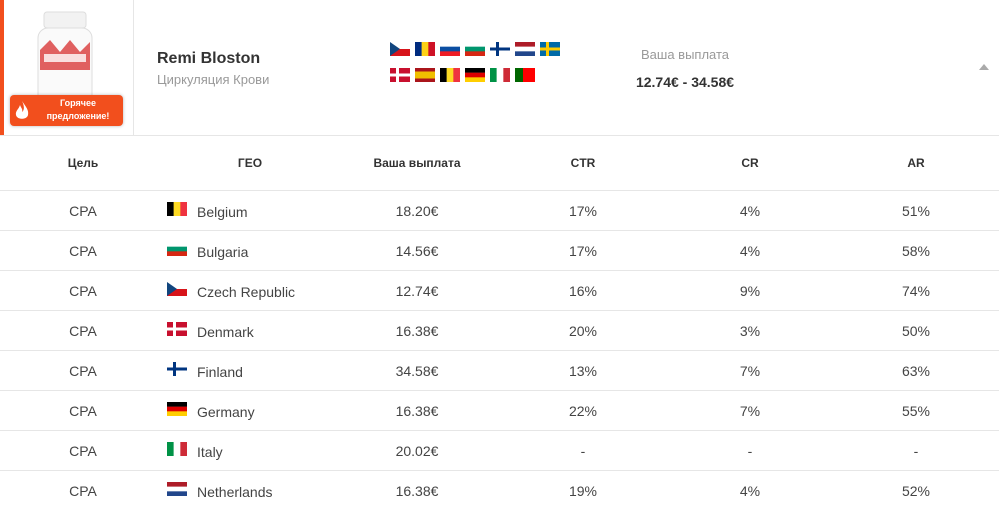  I want to click on collapse-toggle, so click(984, 67).